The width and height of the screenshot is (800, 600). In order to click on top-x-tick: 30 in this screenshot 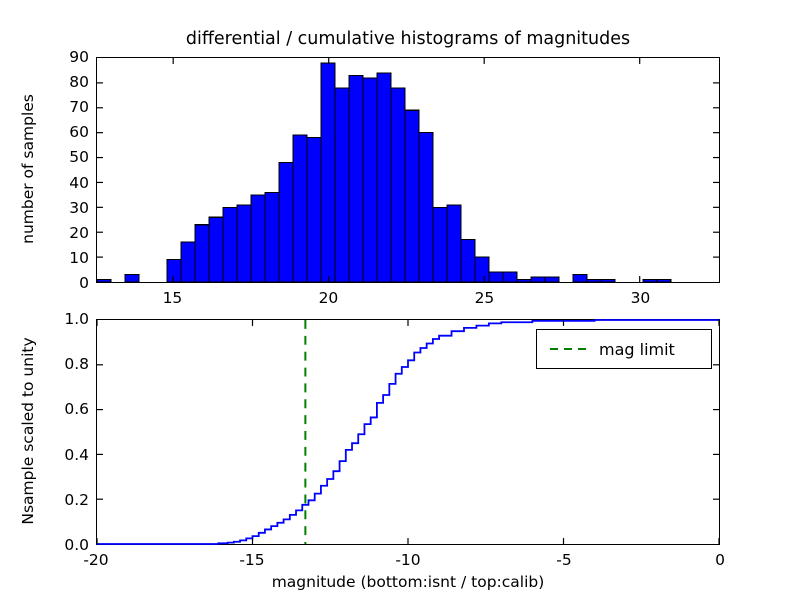, I will do `click(640, 298)`.